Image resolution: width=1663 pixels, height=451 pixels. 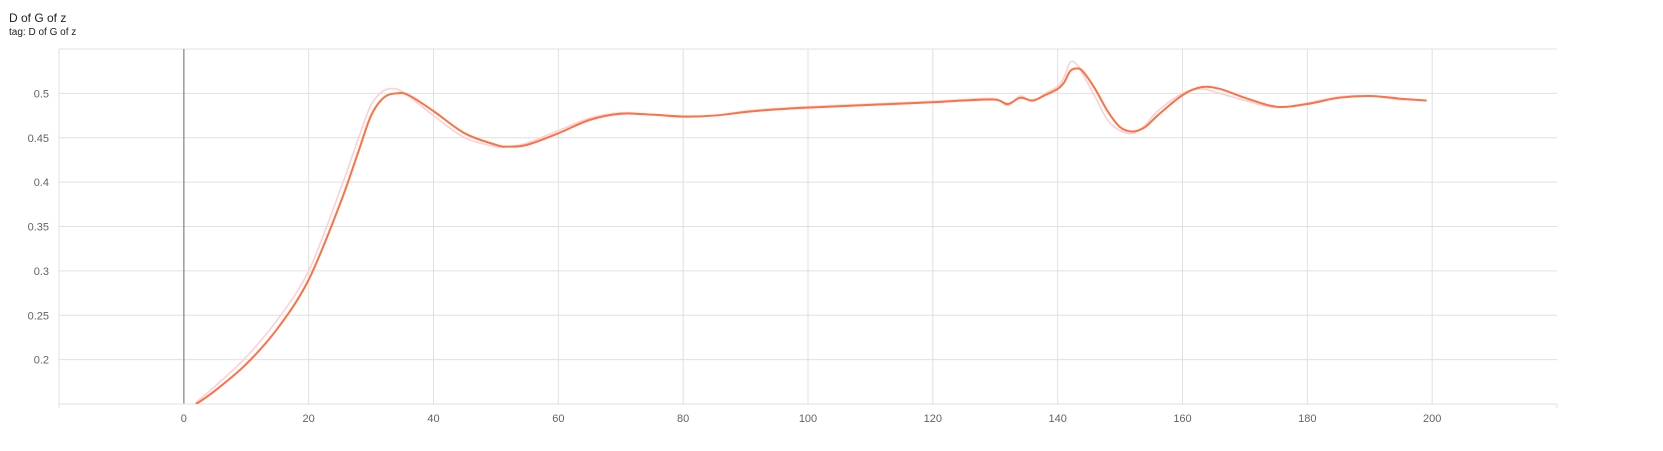 What do you see at coordinates (41, 361) in the screenshot?
I see `y-tick-label: 0.2` at bounding box center [41, 361].